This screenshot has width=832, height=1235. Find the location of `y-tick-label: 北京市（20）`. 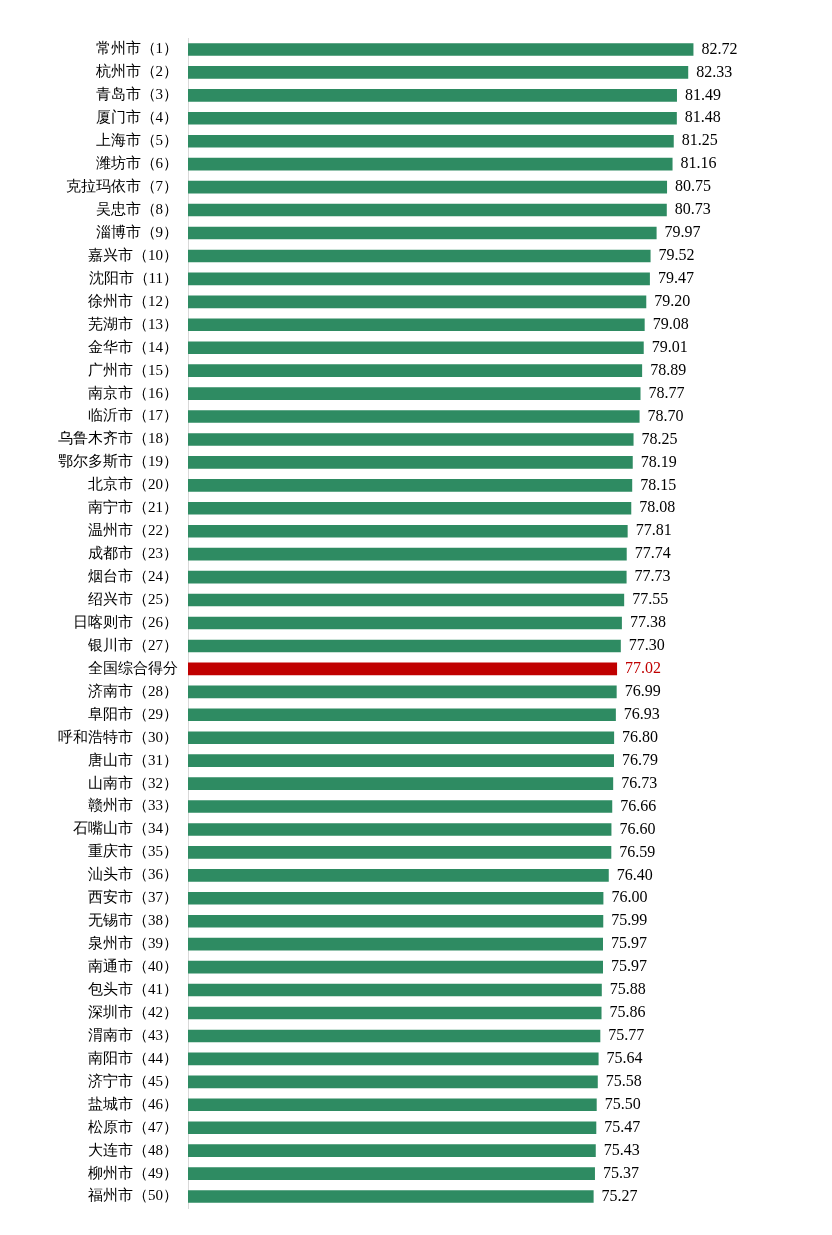

y-tick-label: 北京市（20） is located at coordinates (133, 484).